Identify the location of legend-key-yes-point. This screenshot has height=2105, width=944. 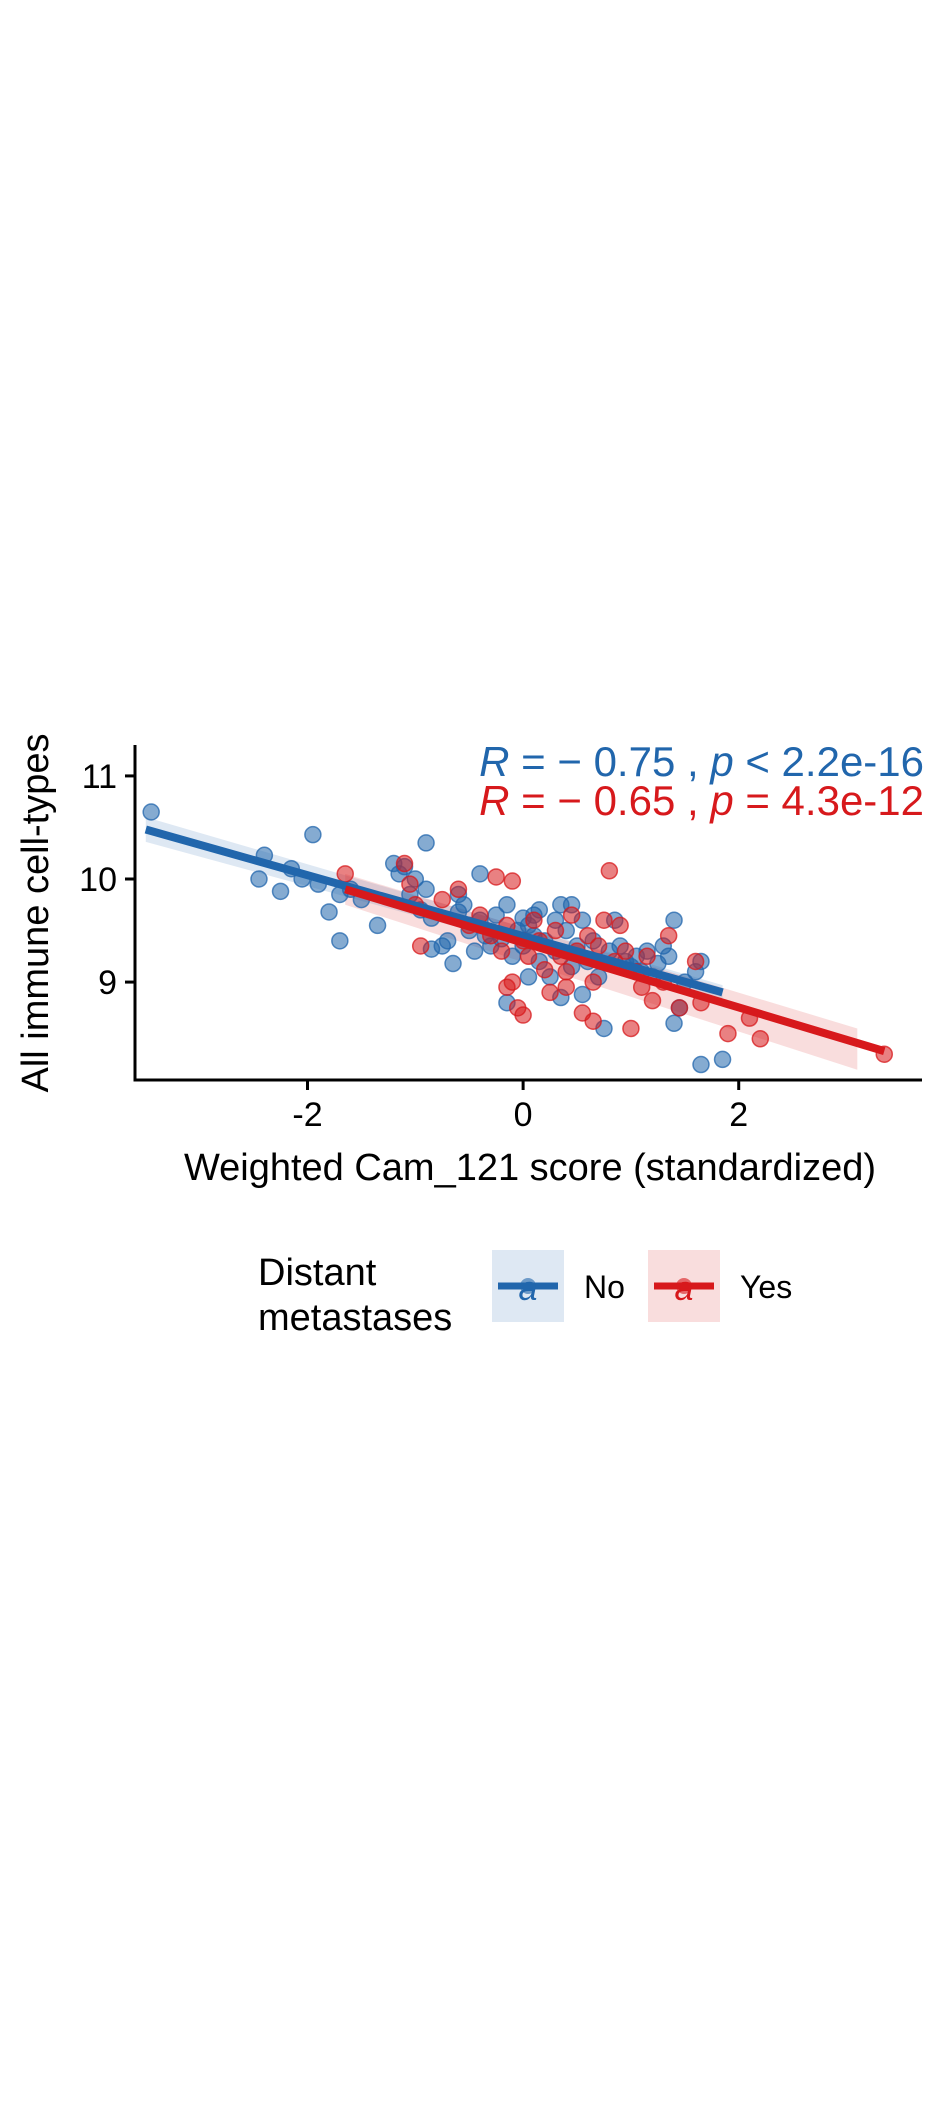
(684, 1286).